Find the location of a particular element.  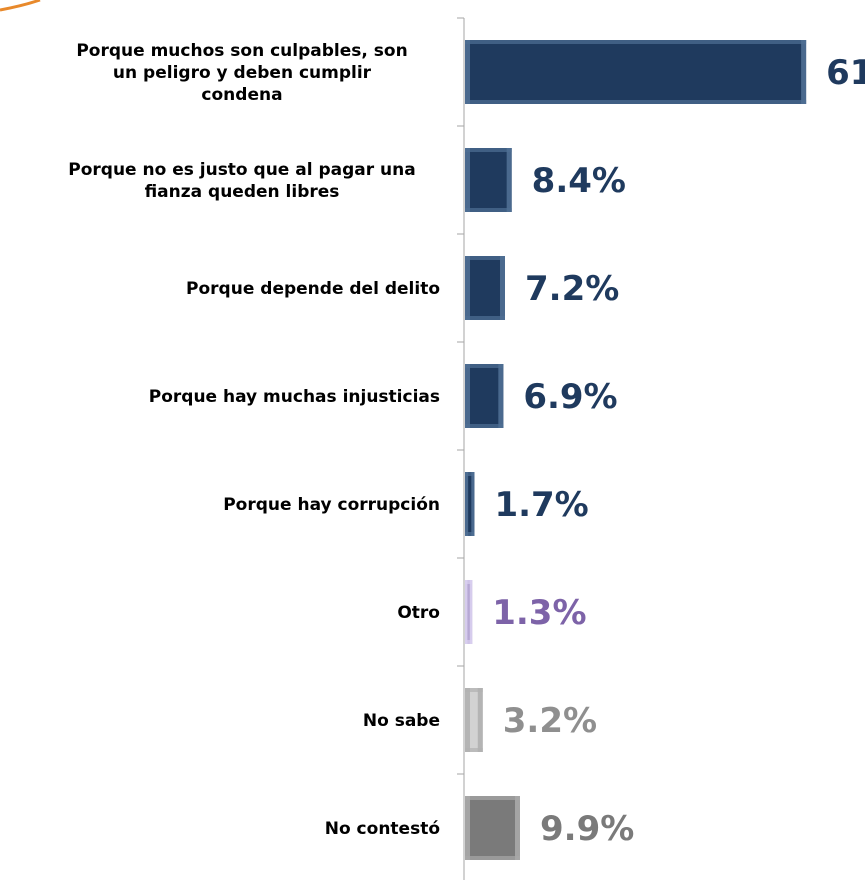

value-label: 7.2% is located at coordinates (572, 289).